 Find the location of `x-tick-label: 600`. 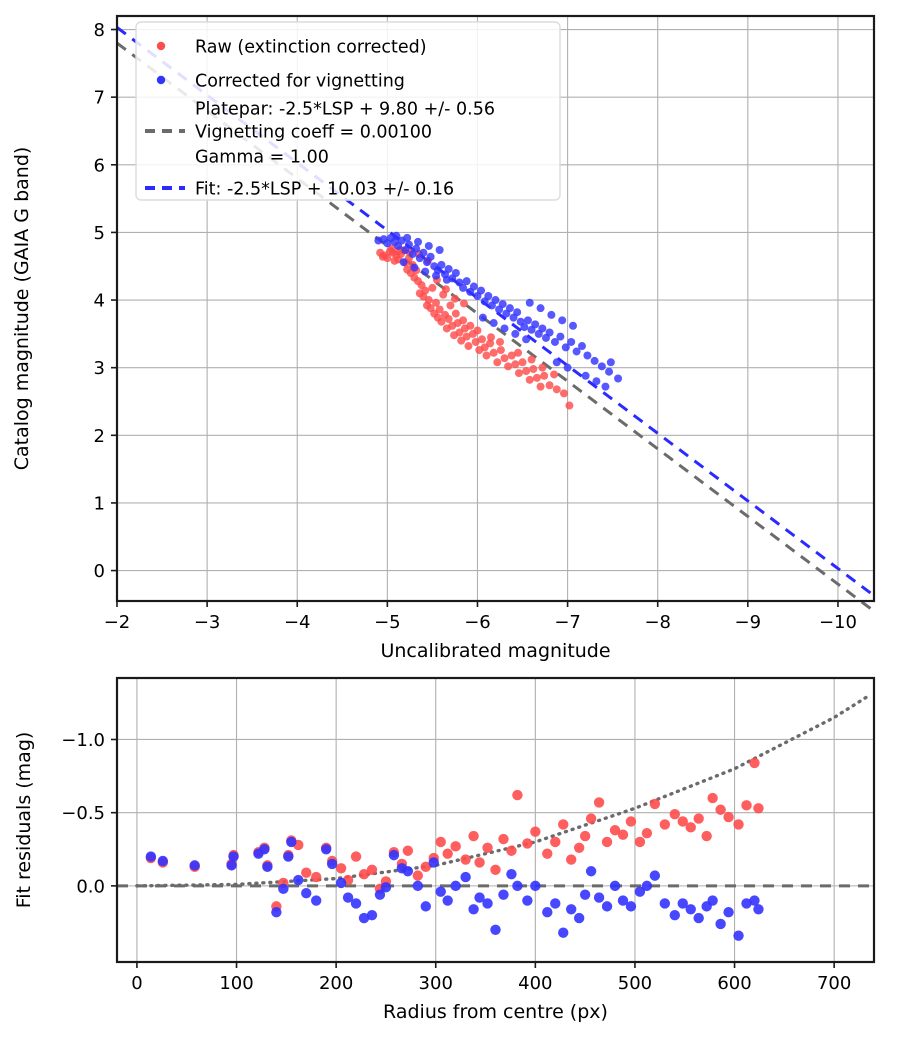

x-tick-label: 600 is located at coordinates (734, 983).